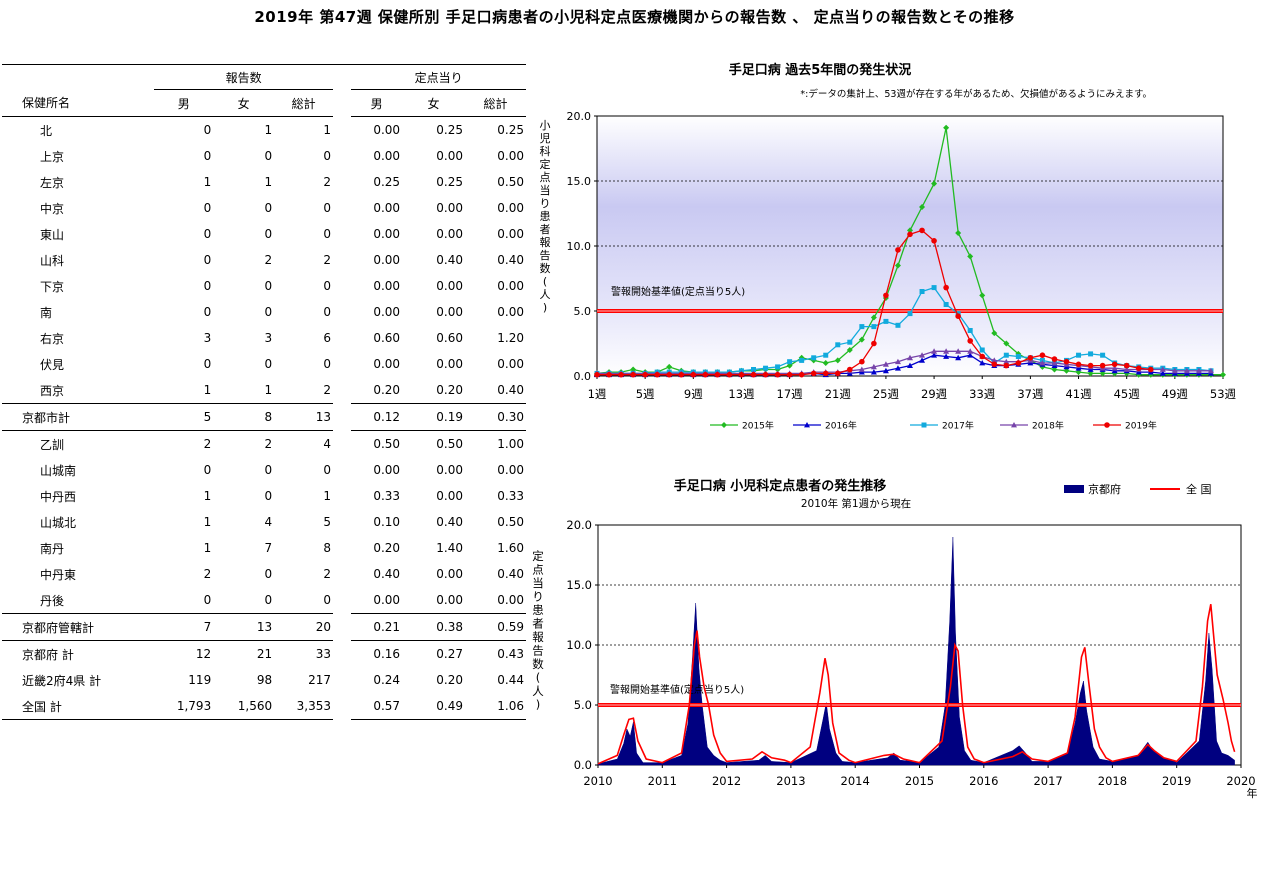 The height and width of the screenshot is (872, 1269). What do you see at coordinates (1104, 489) in the screenshot?
I see `legend-label-kyoto: 京都府` at bounding box center [1104, 489].